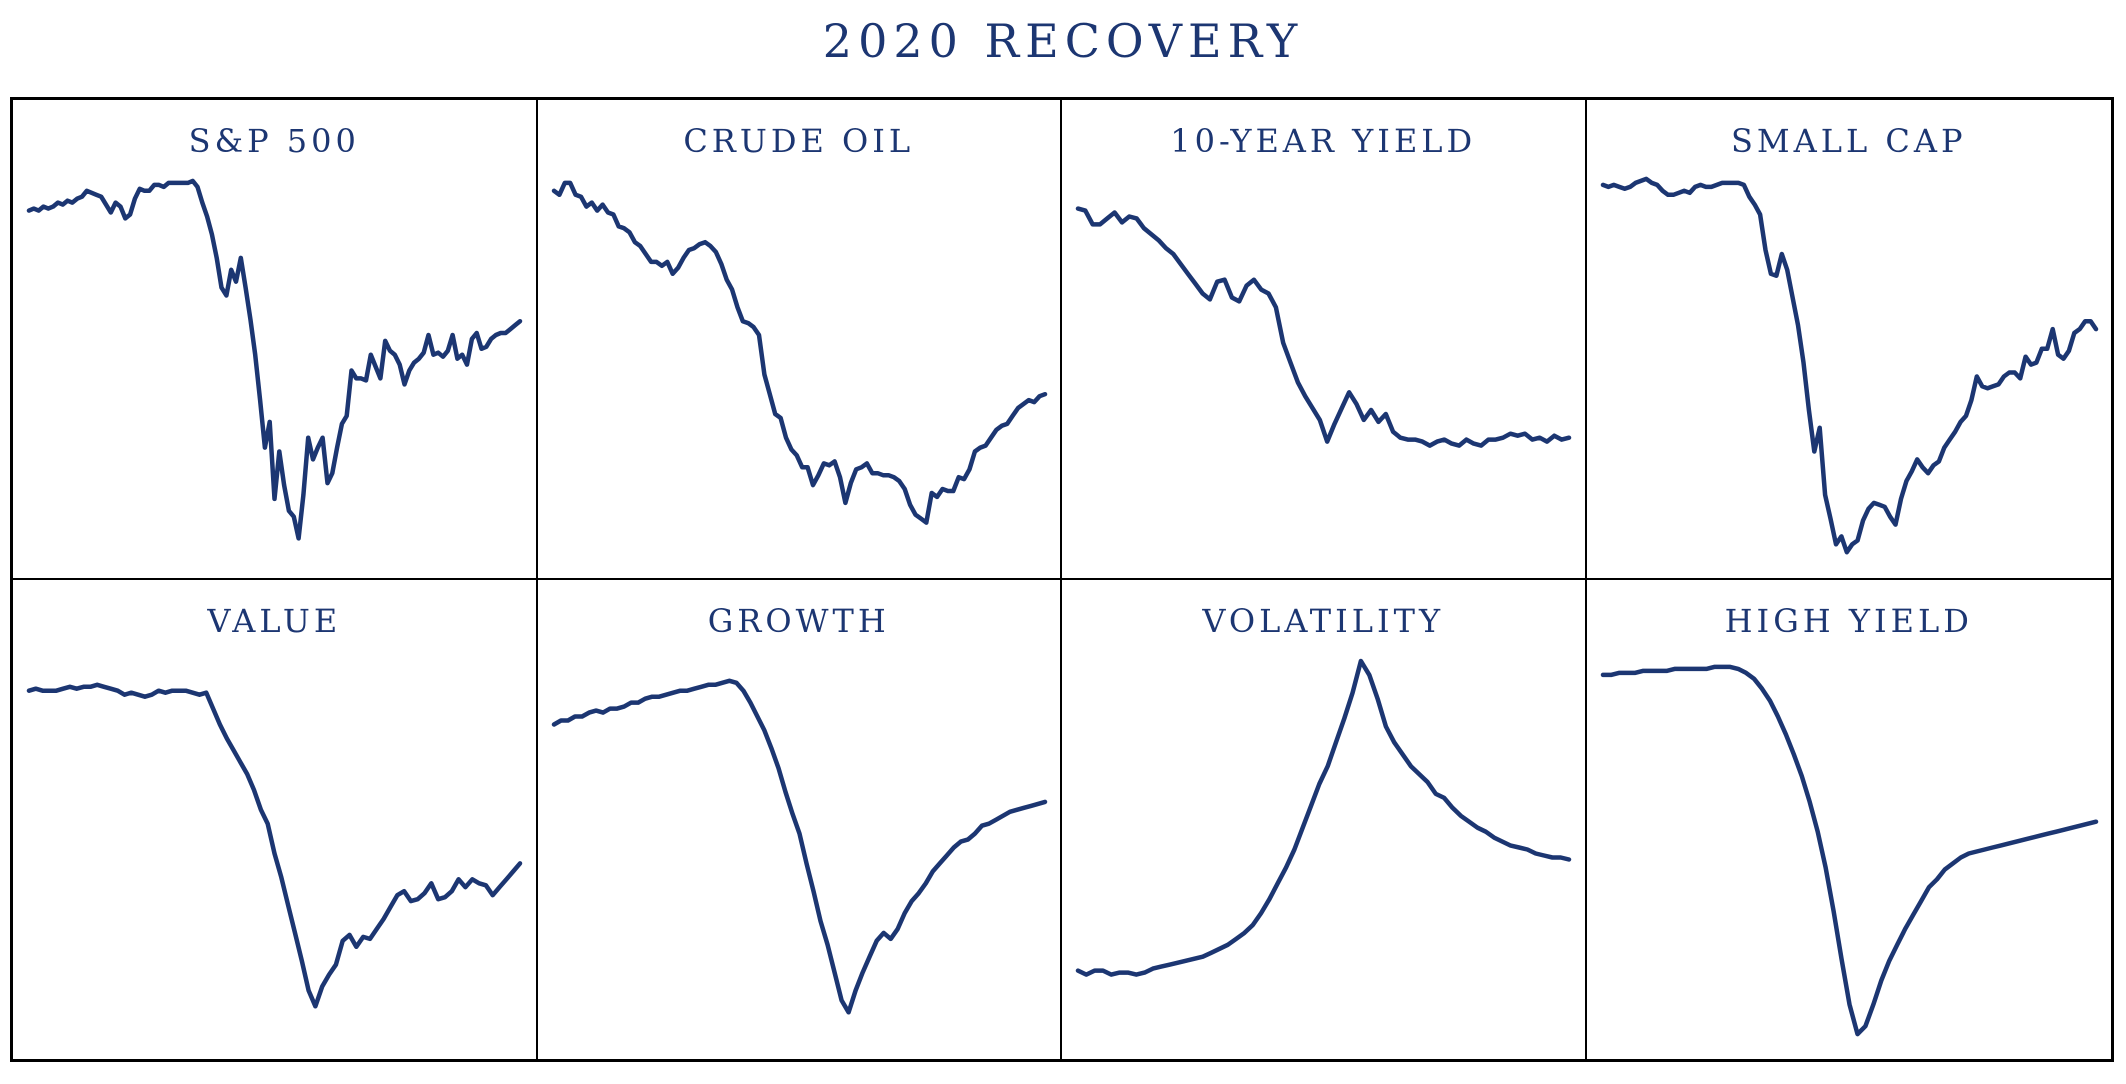  I want to click on chart-panel-high-yield: HIGH YIELD, so click(1849, 820).